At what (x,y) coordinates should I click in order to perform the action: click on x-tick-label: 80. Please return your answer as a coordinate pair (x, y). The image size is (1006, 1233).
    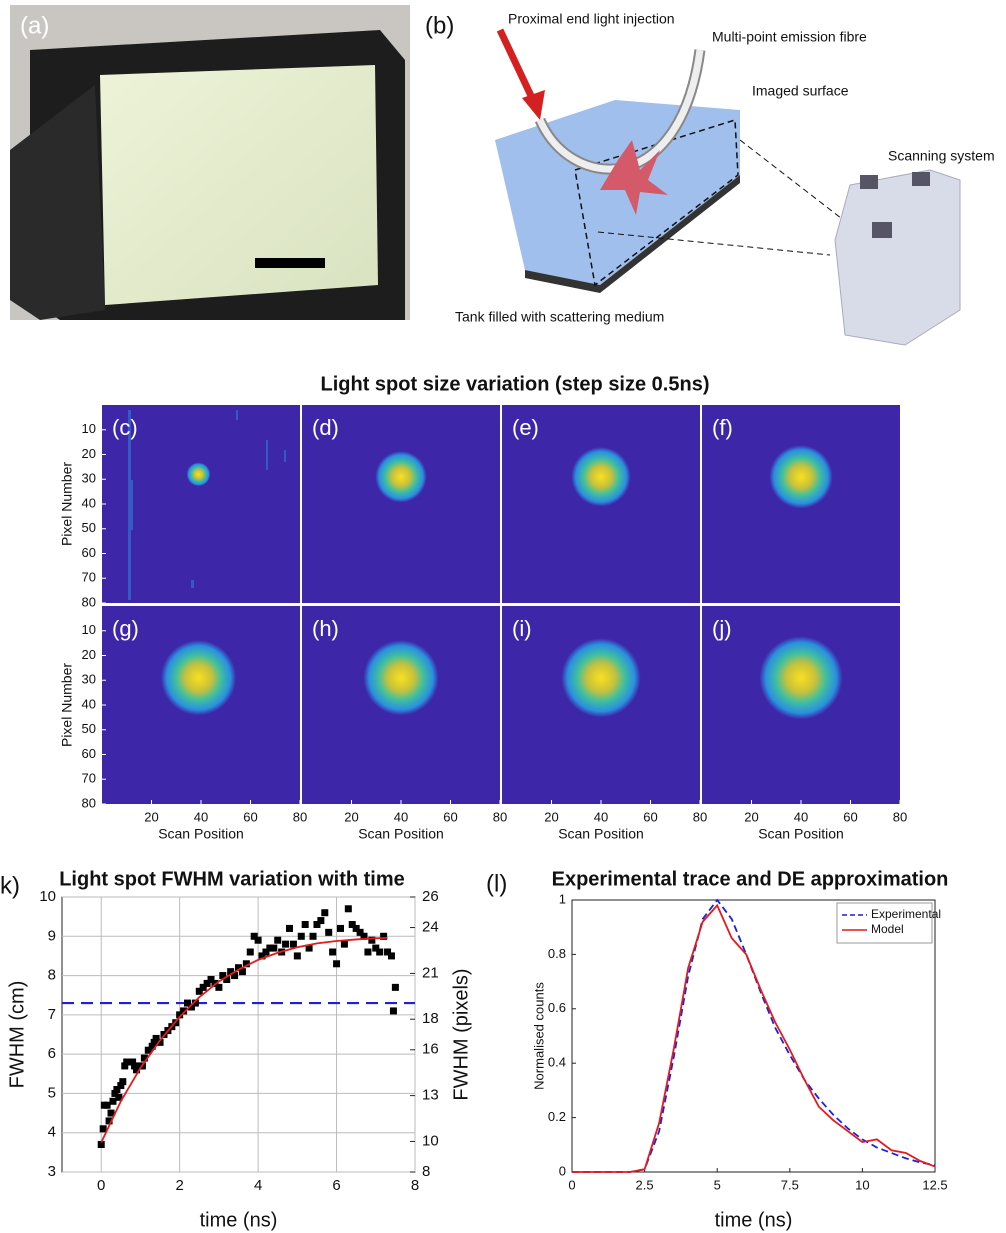
    Looking at the image, I should click on (900, 816).